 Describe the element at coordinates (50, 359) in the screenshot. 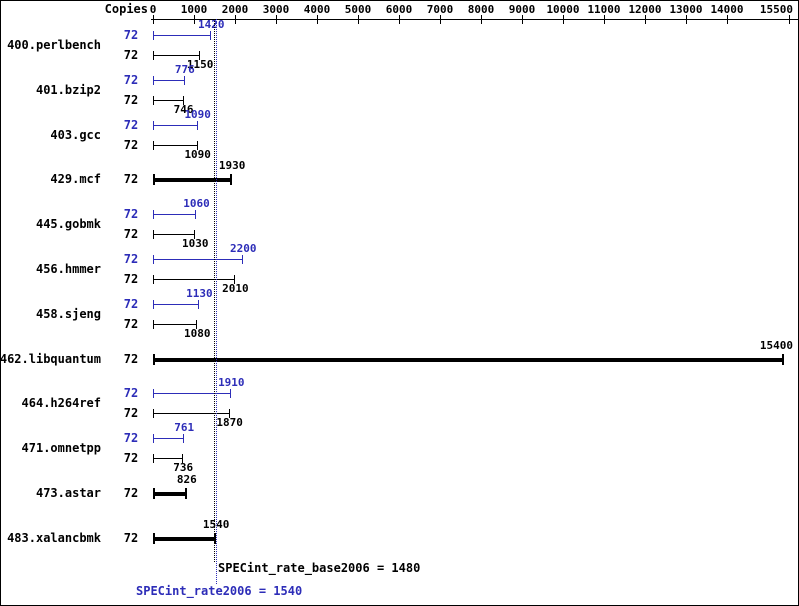

I see `benchmark-label: 462.libquantum` at that location.